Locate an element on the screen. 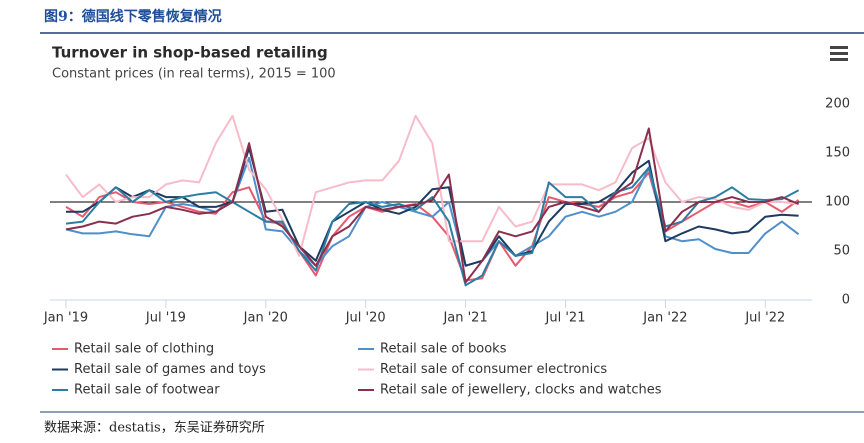  legend-label: Retail sale of clothing is located at coordinates (144, 349).